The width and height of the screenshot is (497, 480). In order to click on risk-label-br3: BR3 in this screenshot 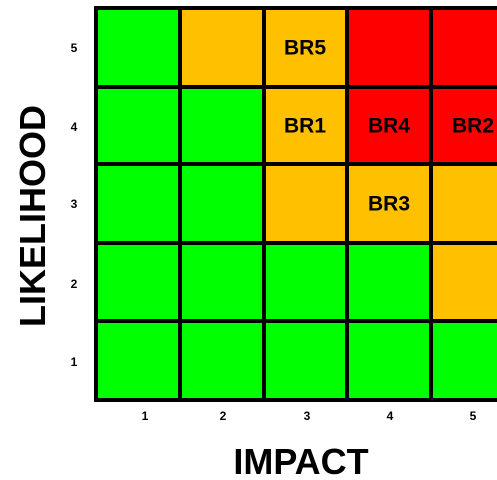, I will do `click(389, 204)`.